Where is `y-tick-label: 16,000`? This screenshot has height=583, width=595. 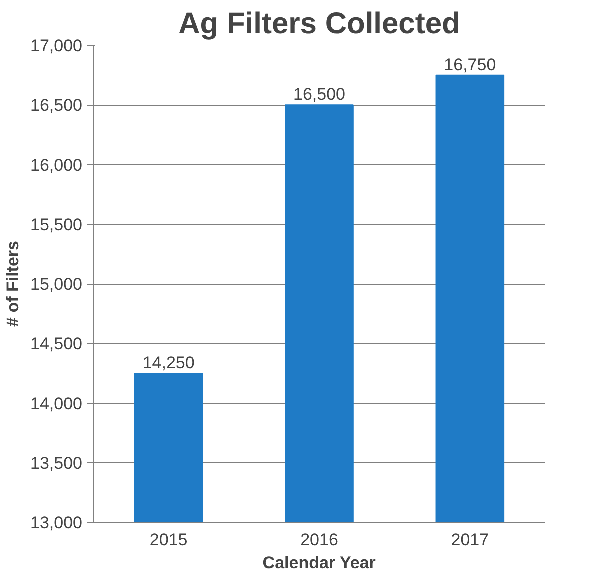 y-tick-label: 16,000 is located at coordinates (56, 165).